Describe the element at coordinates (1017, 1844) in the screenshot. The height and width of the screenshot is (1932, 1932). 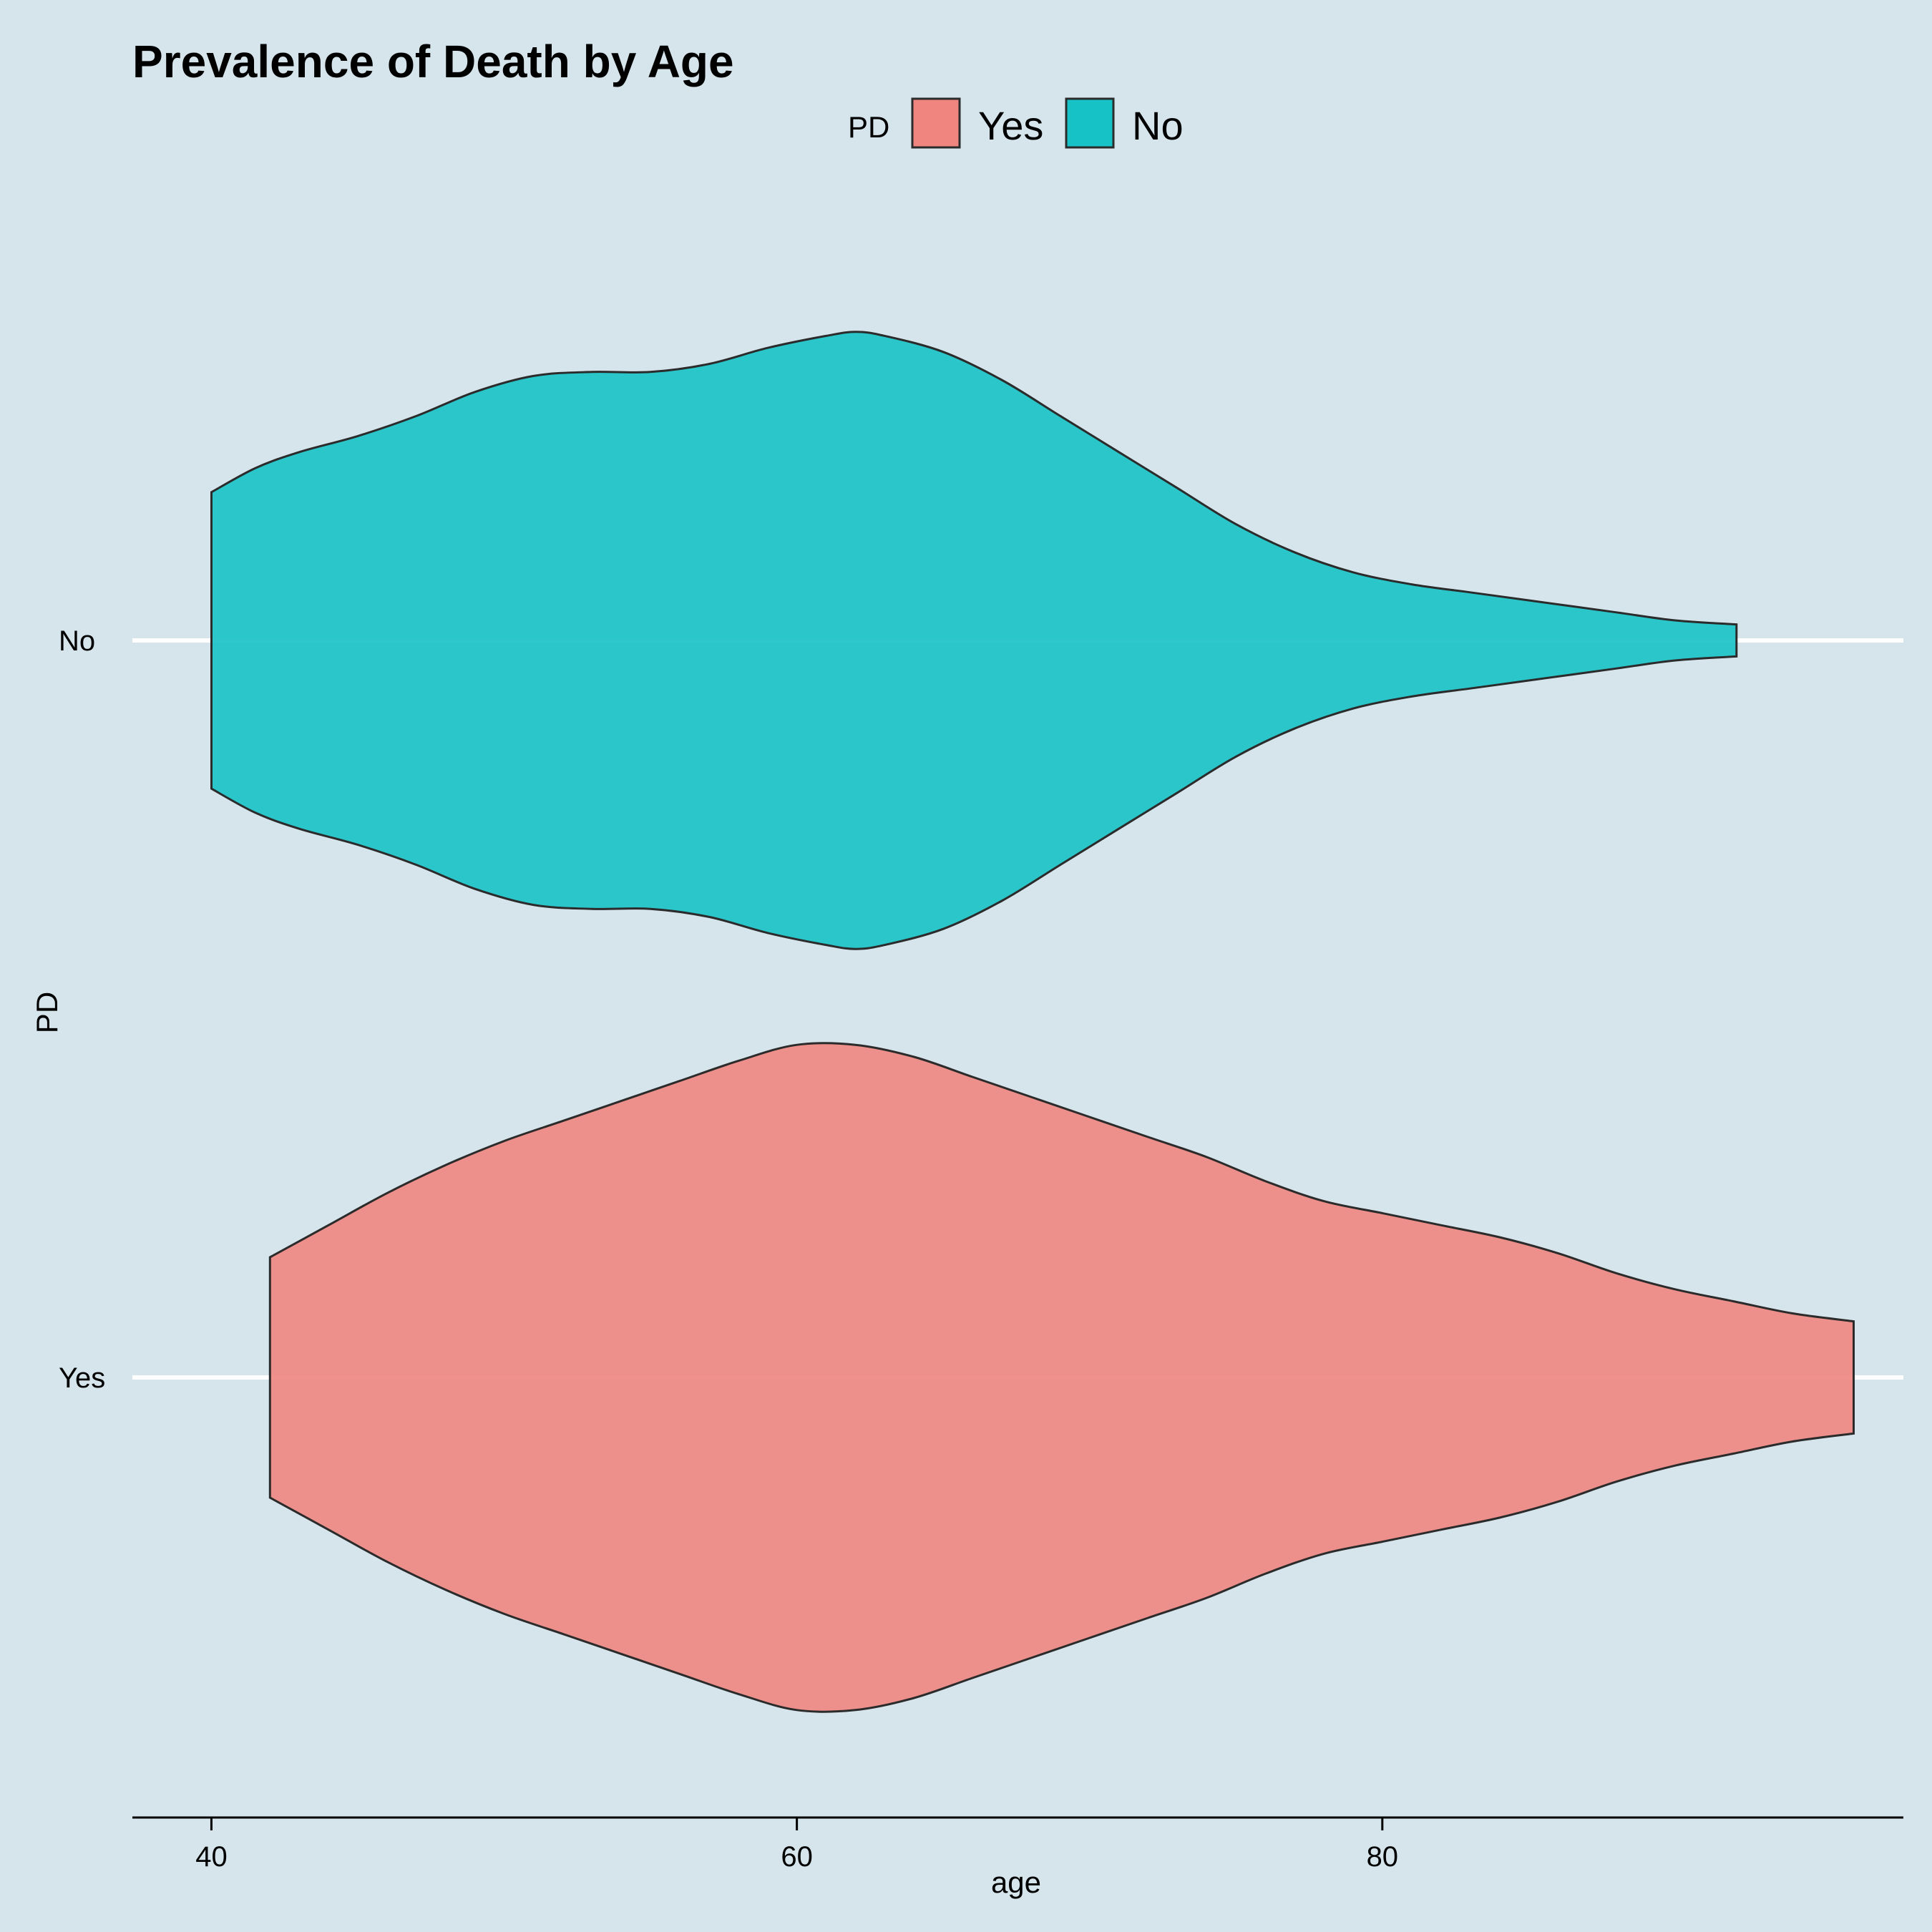
I see `x-axis: 40 60 80` at that location.